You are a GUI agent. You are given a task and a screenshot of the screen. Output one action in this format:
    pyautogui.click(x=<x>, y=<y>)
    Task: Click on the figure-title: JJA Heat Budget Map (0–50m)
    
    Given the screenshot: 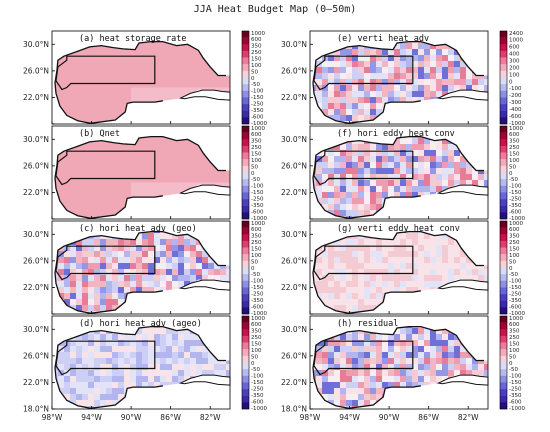 What is the action you would take?
    pyautogui.click(x=275, y=9)
    